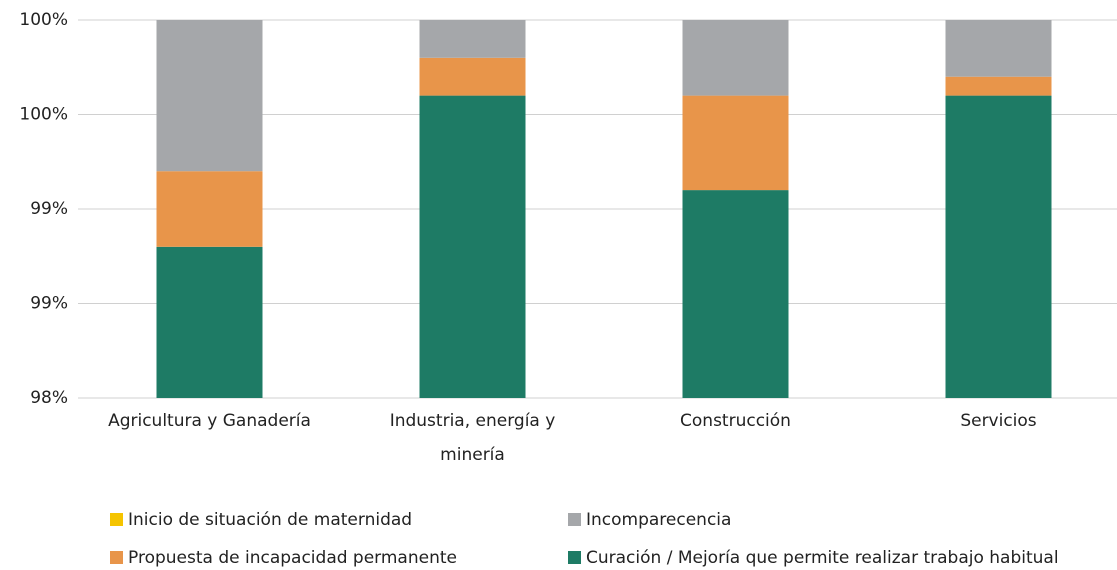  I want to click on x-tick-label: Industria, energía y minería, so click(473, 438).